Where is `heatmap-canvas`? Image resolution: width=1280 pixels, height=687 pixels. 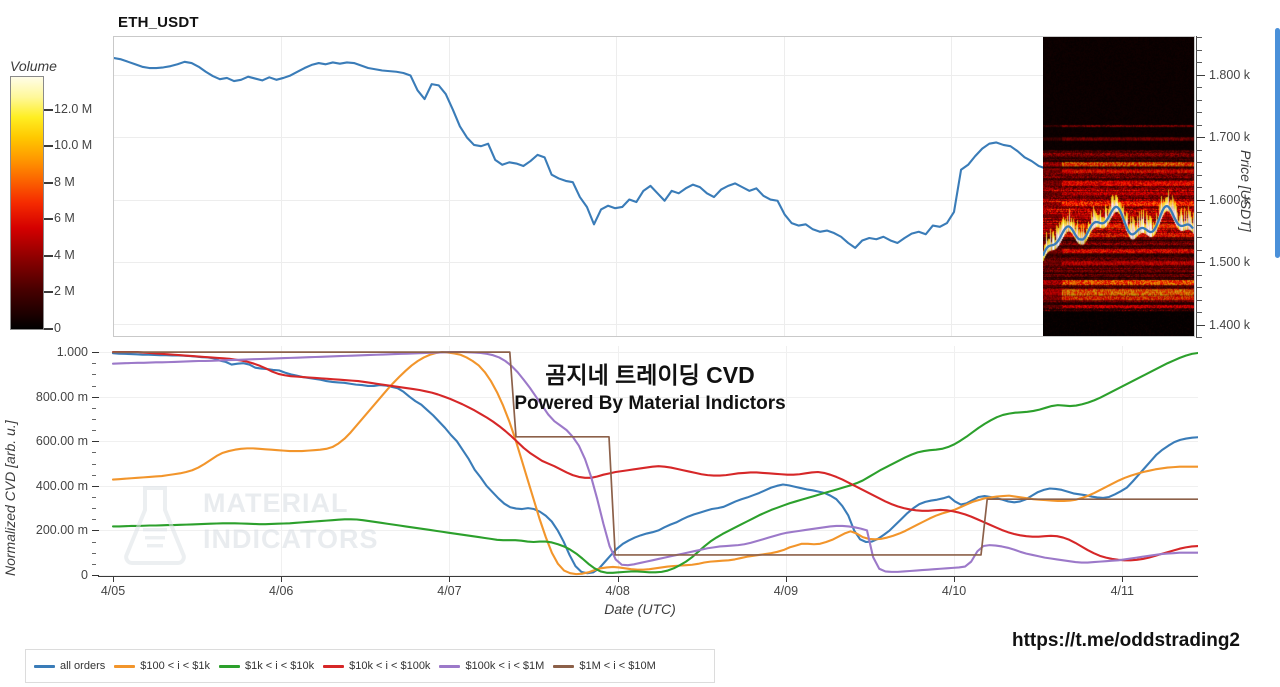
heatmap-canvas is located at coordinates (1118, 186).